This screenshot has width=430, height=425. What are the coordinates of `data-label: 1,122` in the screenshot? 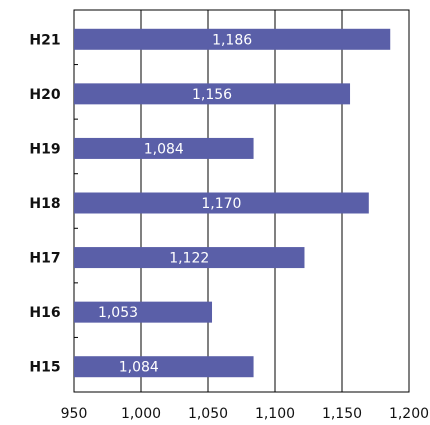 It's located at (189, 259).